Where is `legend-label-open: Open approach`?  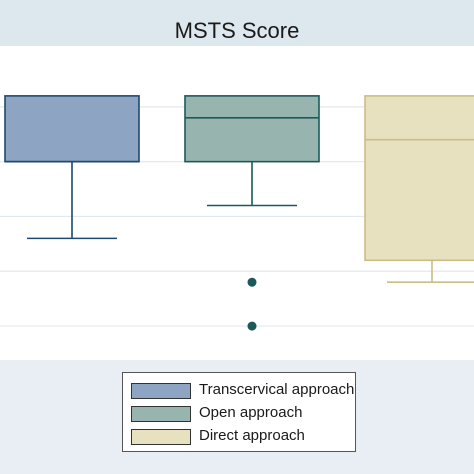 legend-label-open: Open approach is located at coordinates (251, 412).